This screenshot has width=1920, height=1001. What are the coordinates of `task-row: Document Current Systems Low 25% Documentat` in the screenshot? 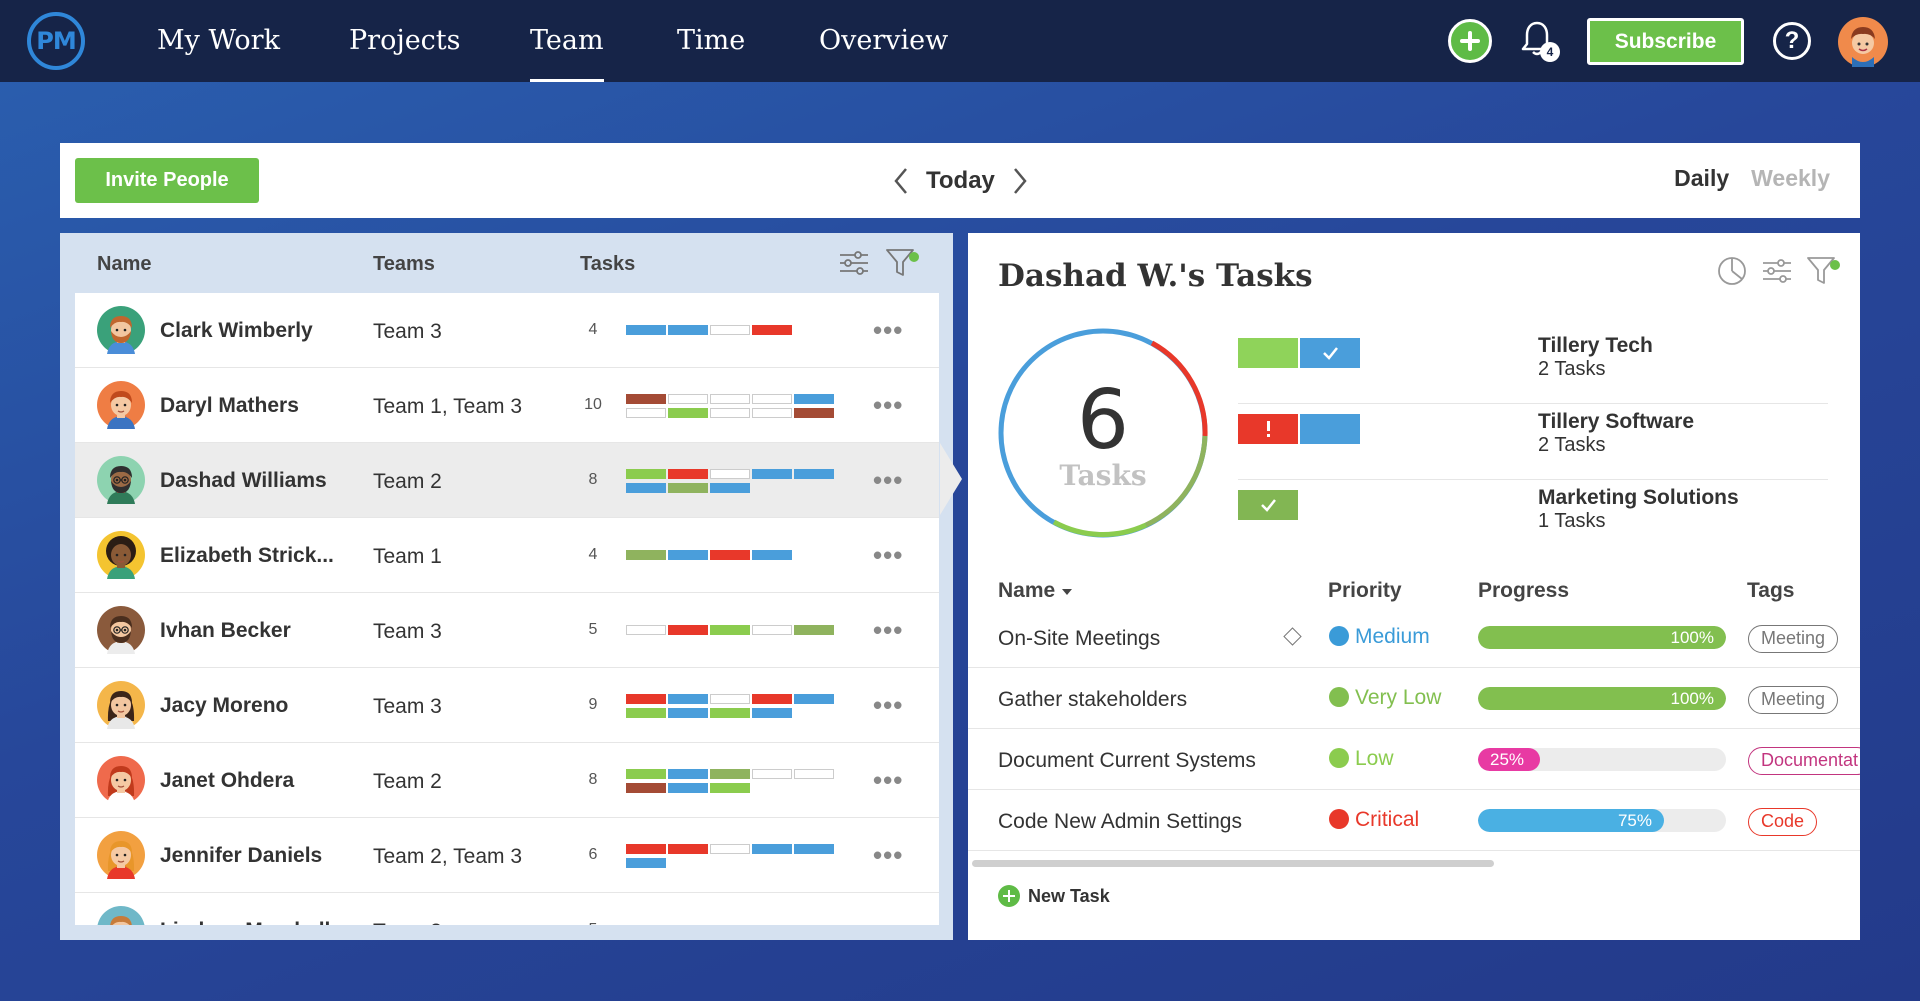 It's located at (1414, 759).